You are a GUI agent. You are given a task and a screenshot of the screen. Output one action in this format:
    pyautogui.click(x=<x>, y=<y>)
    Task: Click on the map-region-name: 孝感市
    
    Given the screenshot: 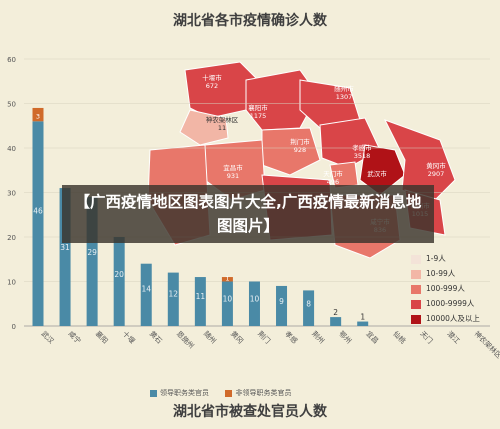 What is the action you would take?
    pyautogui.click(x=362, y=148)
    